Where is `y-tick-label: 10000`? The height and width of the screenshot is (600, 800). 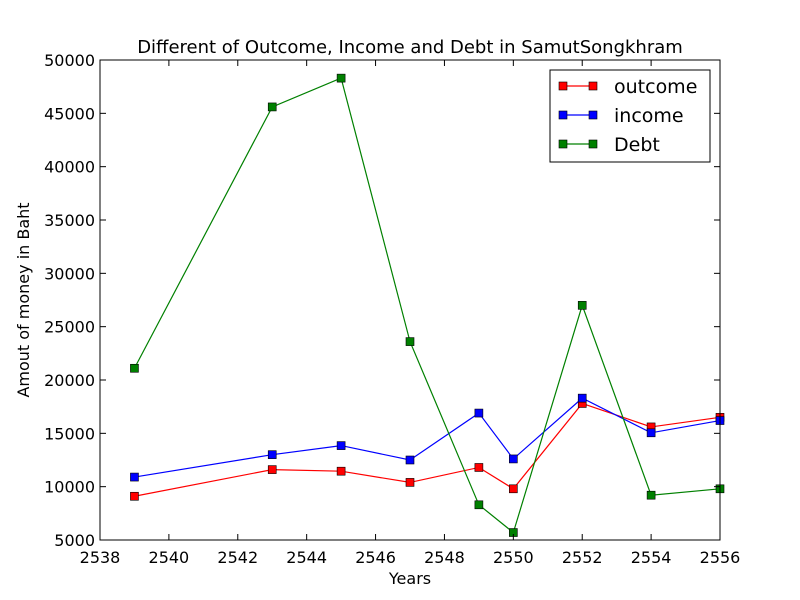 y-tick-label: 10000 is located at coordinates (69, 487).